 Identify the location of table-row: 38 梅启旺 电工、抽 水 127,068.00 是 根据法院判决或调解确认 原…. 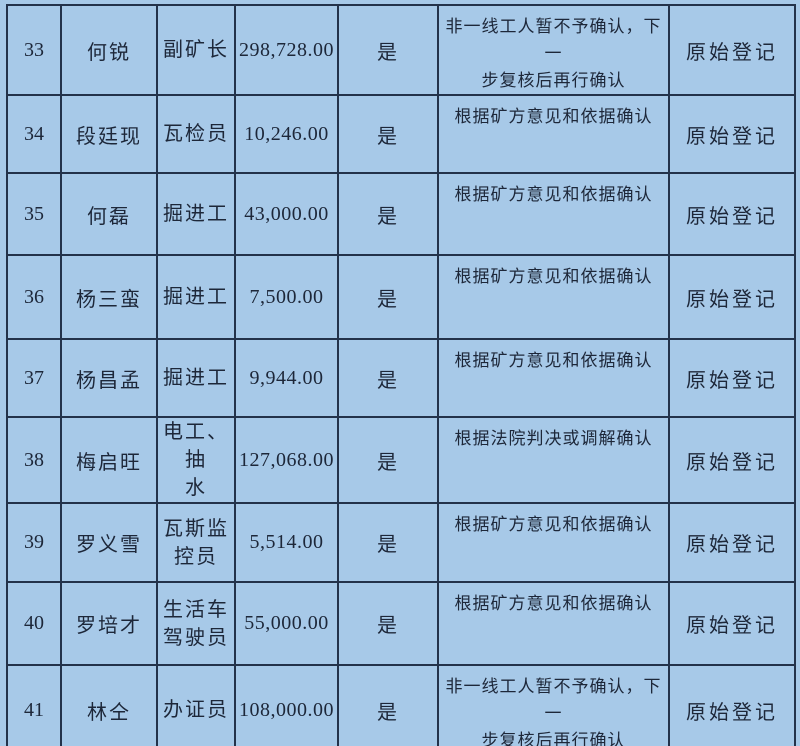
(401, 460).